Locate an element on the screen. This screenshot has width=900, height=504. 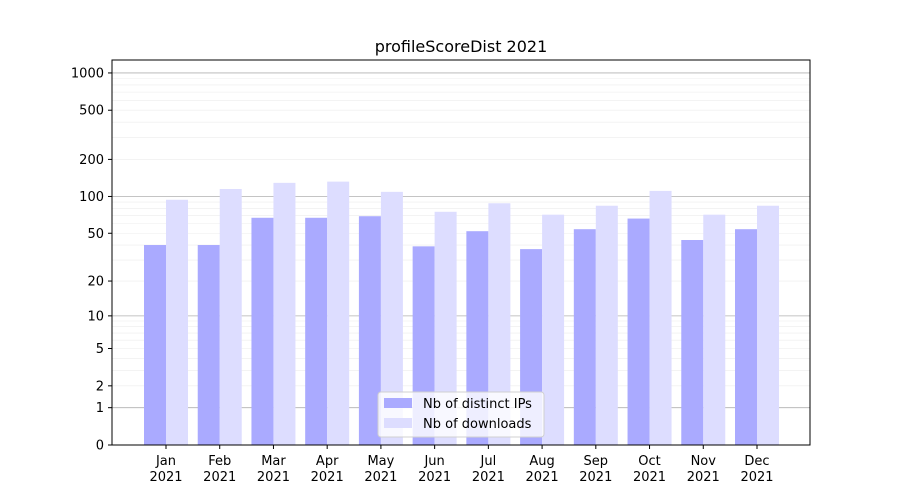
y-tick-label: 1 is located at coordinates (100, 408).